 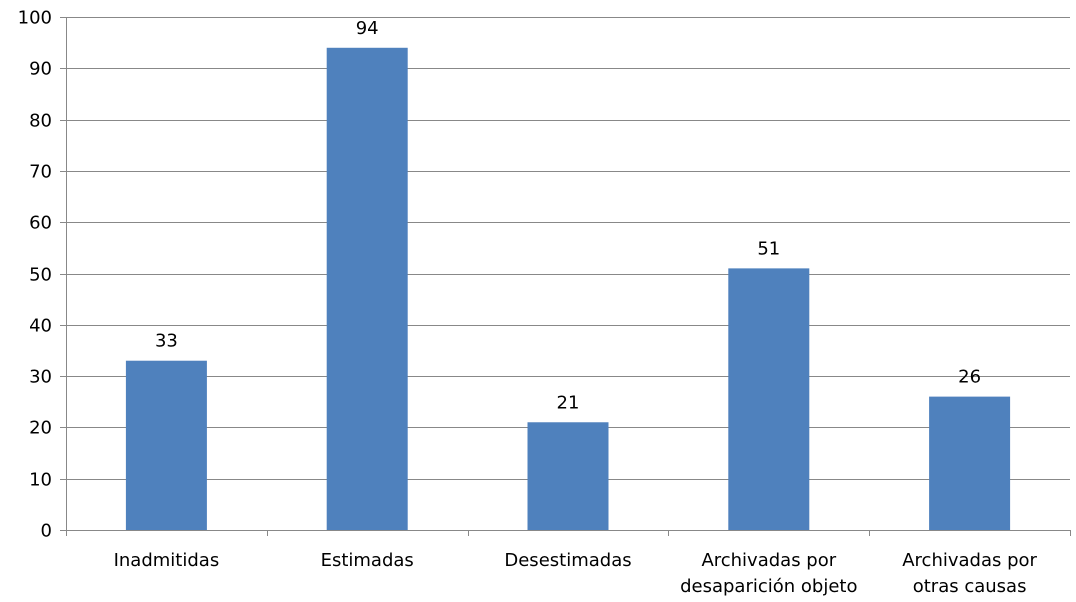 What do you see at coordinates (40, 172) in the screenshot?
I see `y-tick-label: 70` at bounding box center [40, 172].